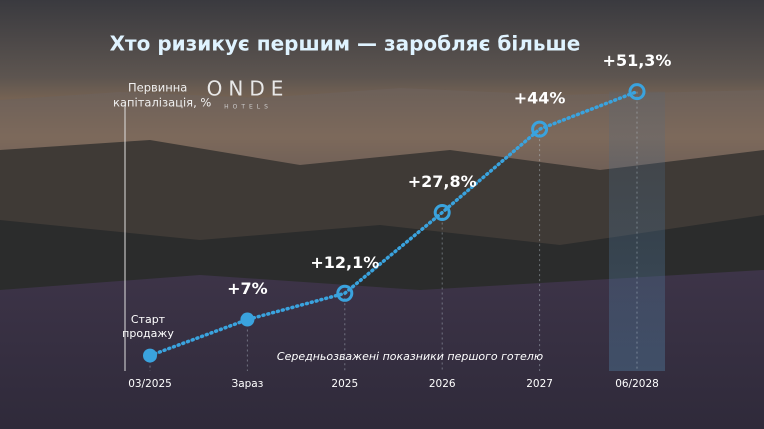 This screenshot has width=764, height=429. Describe the element at coordinates (637, 60) in the screenshot. I see `data-label: +51,3%` at that location.